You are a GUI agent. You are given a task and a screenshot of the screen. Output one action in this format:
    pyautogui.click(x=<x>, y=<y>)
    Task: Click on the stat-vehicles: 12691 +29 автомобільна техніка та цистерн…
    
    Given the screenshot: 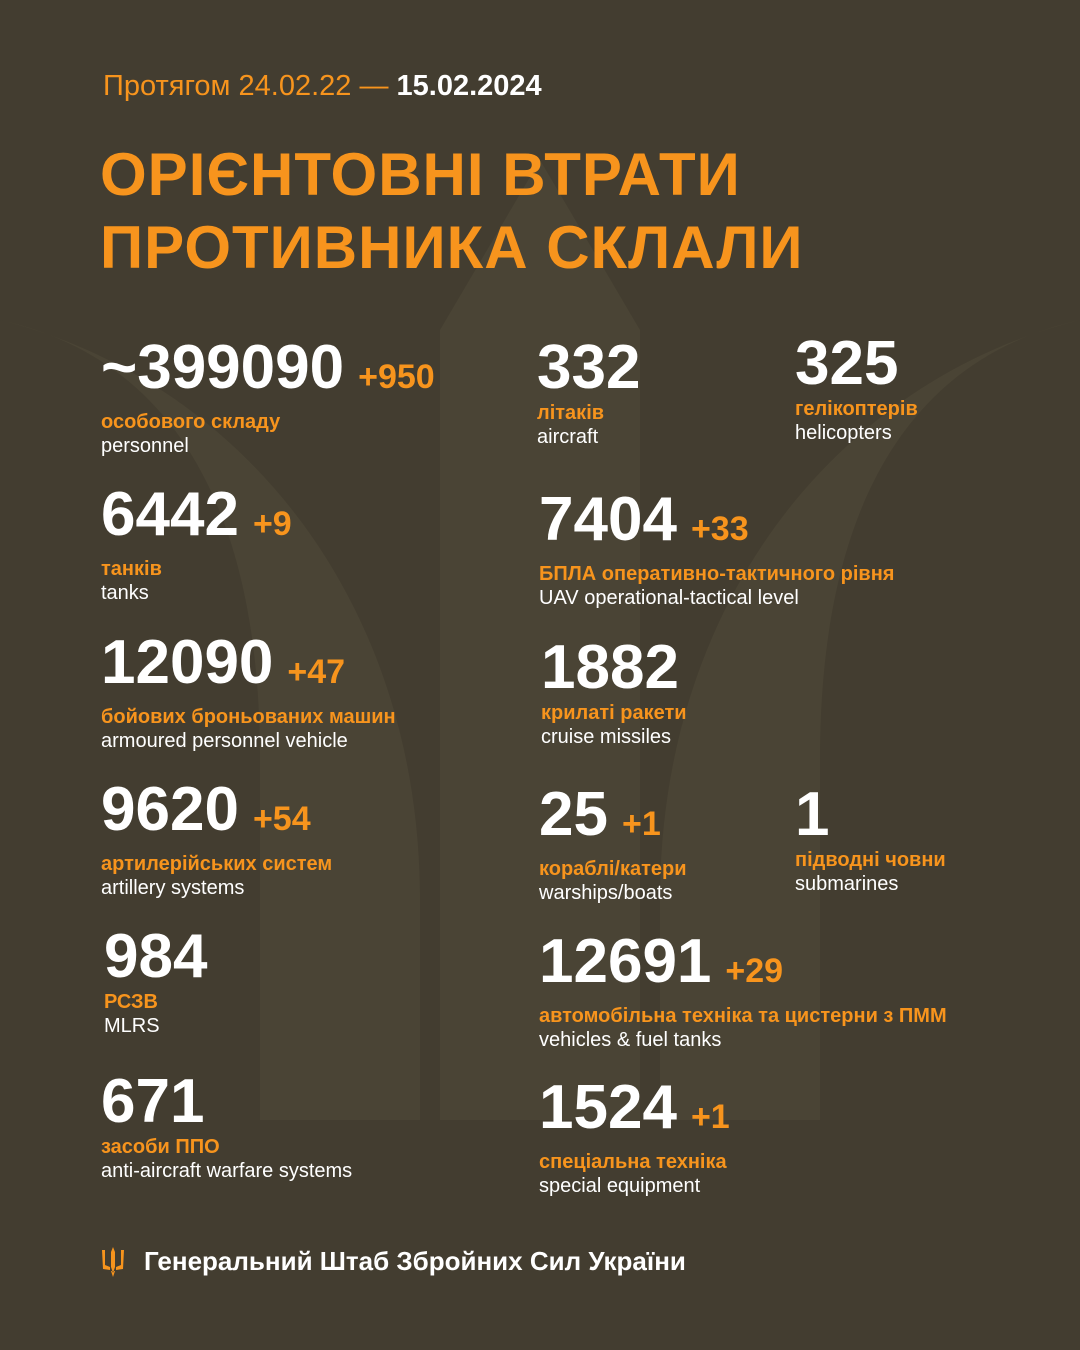 What is the action you would take?
    pyautogui.click(x=743, y=991)
    